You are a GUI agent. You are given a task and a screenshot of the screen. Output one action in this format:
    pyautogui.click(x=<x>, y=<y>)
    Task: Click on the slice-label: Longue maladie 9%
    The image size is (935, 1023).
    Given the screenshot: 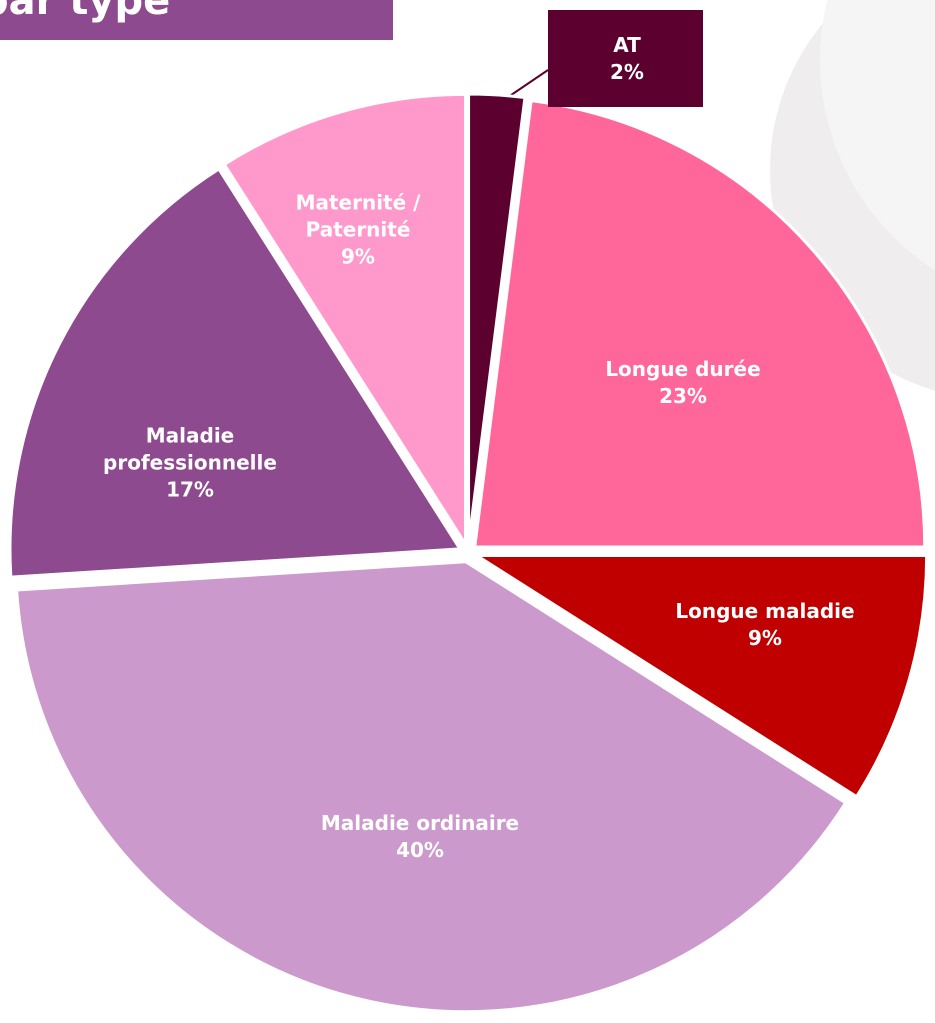 What is the action you would take?
    pyautogui.click(x=765, y=625)
    